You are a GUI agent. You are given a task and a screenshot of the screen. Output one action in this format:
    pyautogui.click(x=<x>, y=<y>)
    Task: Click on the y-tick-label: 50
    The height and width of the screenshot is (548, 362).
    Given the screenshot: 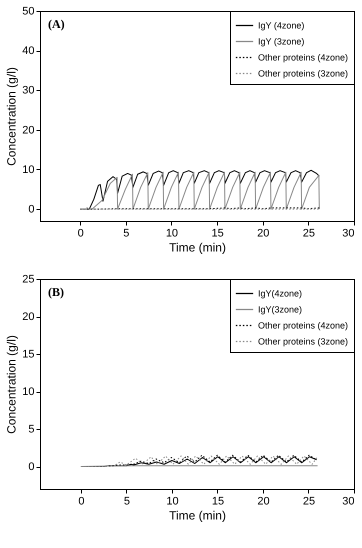 What is the action you would take?
    pyautogui.click(x=28, y=12)
    